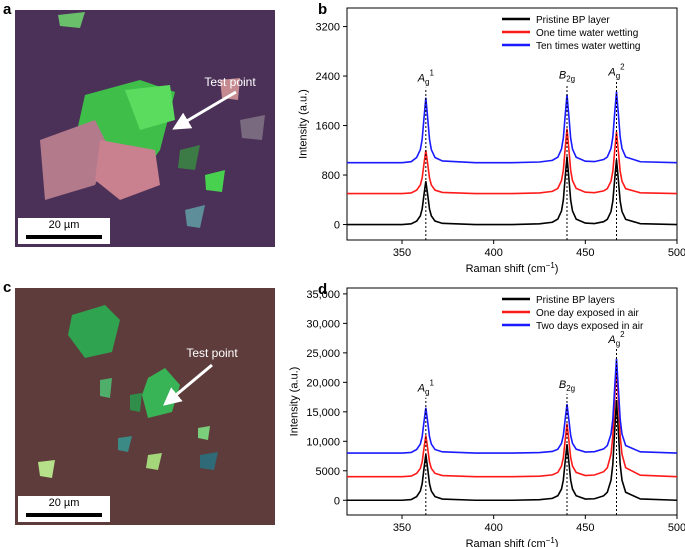 This screenshot has height=547, width=685. I want to click on legend-label: Ten times water wetting, so click(588, 46).